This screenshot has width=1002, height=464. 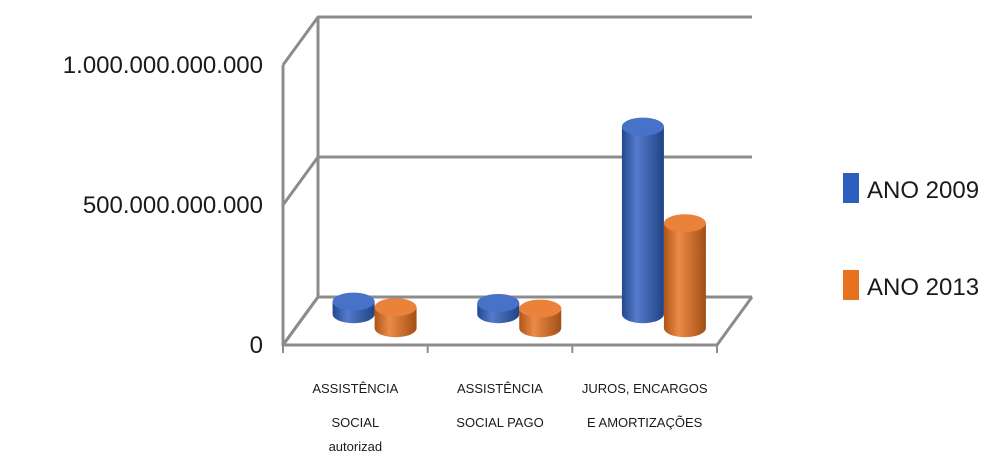 I want to click on y-axis-tick-label: 0, so click(x=256, y=345).